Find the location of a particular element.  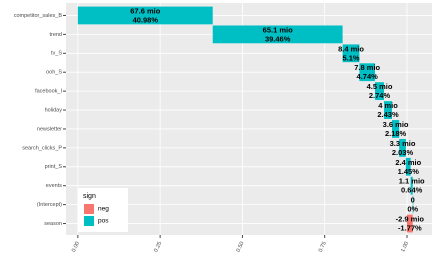

y-tick-label: print_S is located at coordinates (54, 167).